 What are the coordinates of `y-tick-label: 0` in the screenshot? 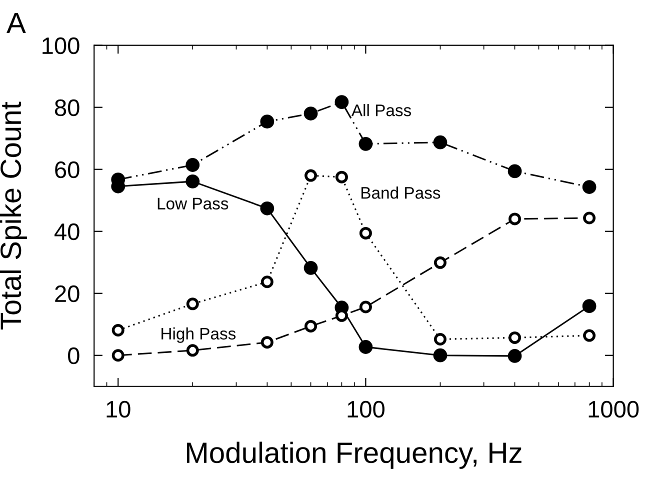 It's located at (74, 355).